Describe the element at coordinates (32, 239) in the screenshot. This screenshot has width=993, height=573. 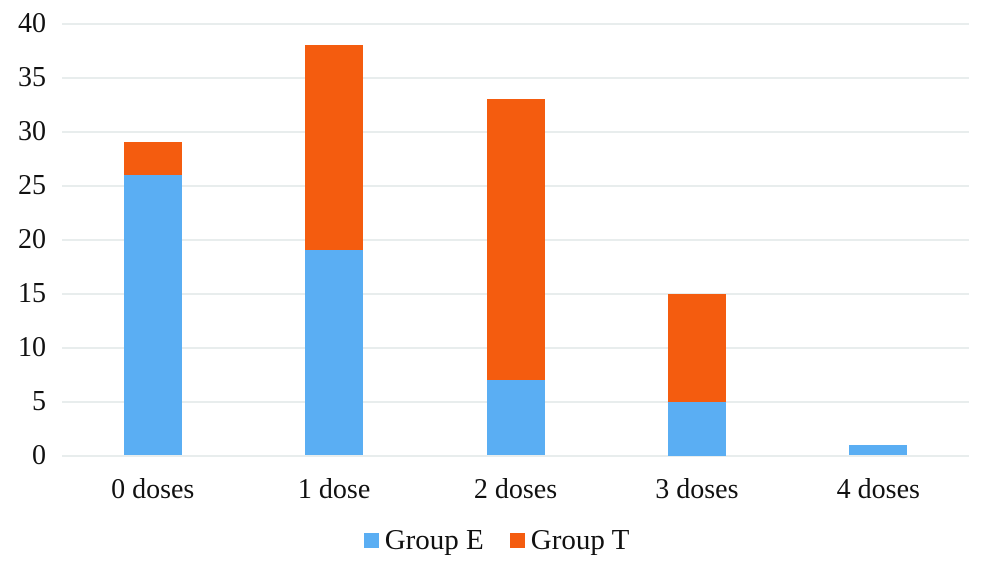
I see `y-tick-label: 20` at that location.